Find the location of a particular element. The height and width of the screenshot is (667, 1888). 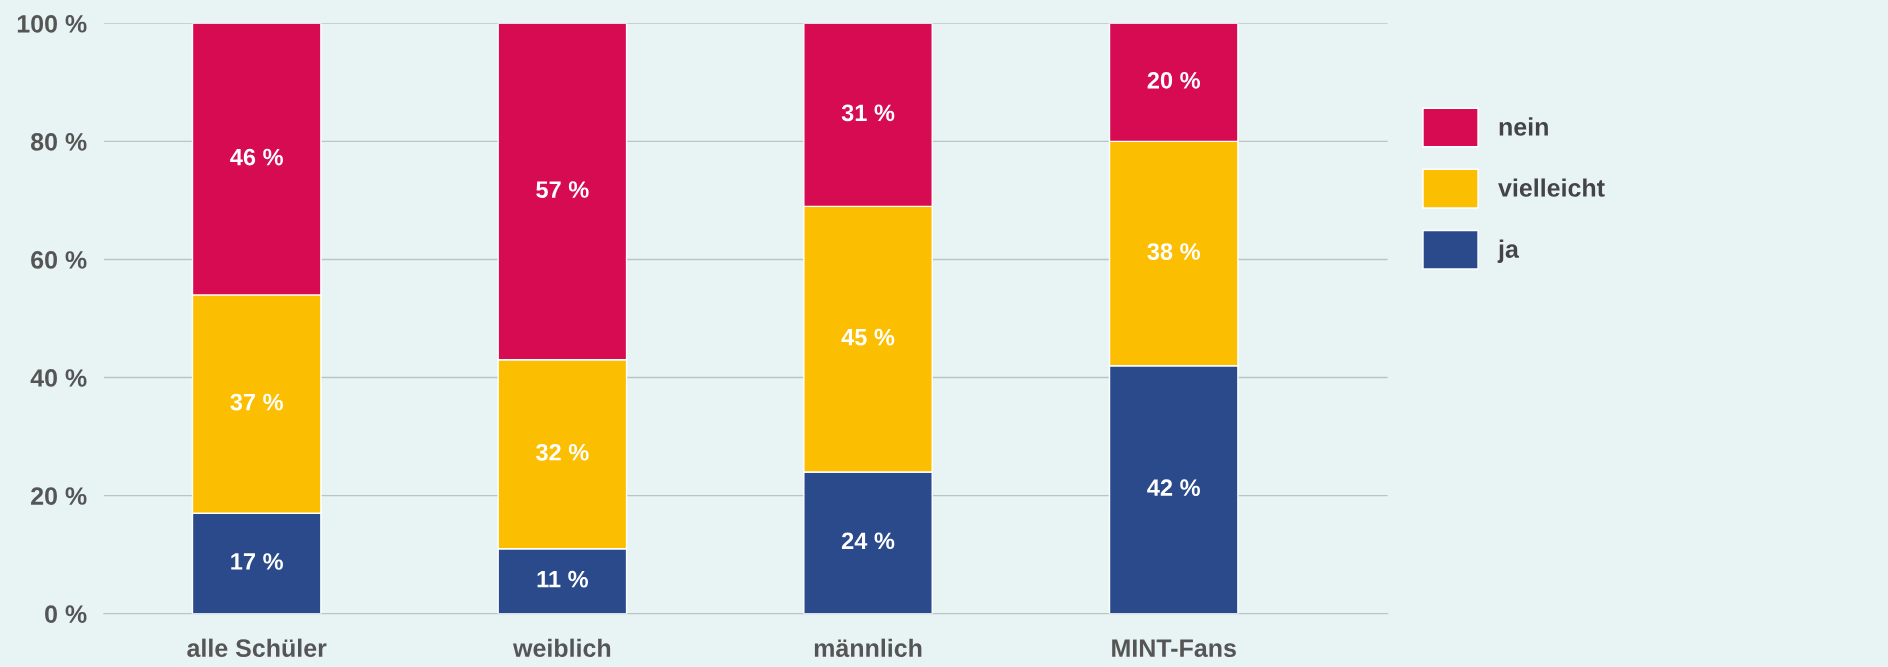

y-tick-label: 60 % is located at coordinates (59, 260).